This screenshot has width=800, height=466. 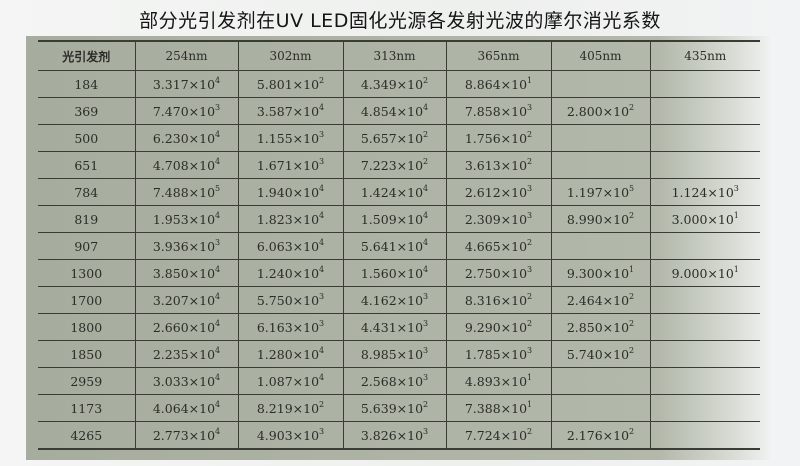 I want to click on coefficient-cell: 9.290×102, so click(x=498, y=327).